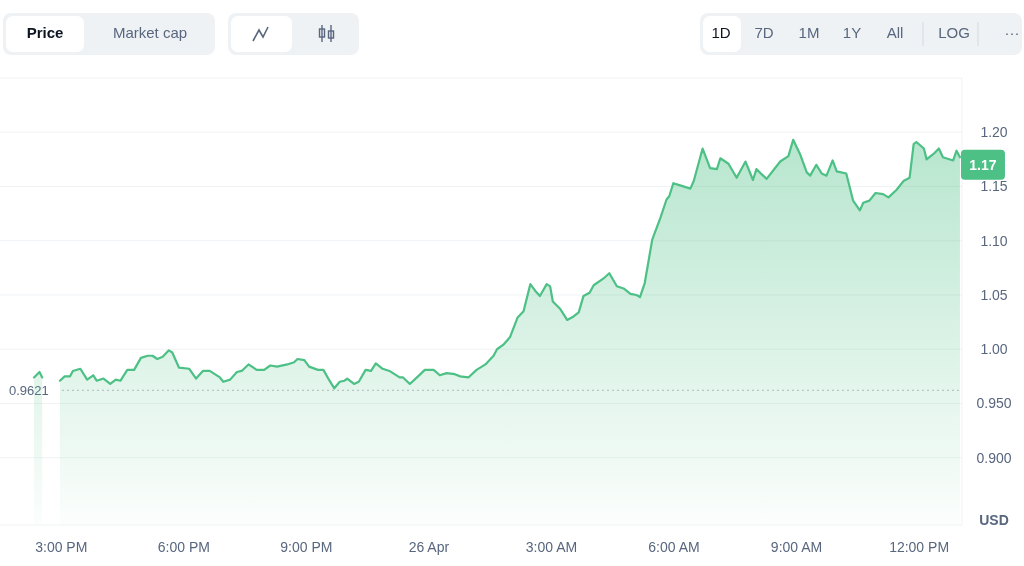 The image size is (1024, 566). I want to click on text: 1D, so click(721, 32).